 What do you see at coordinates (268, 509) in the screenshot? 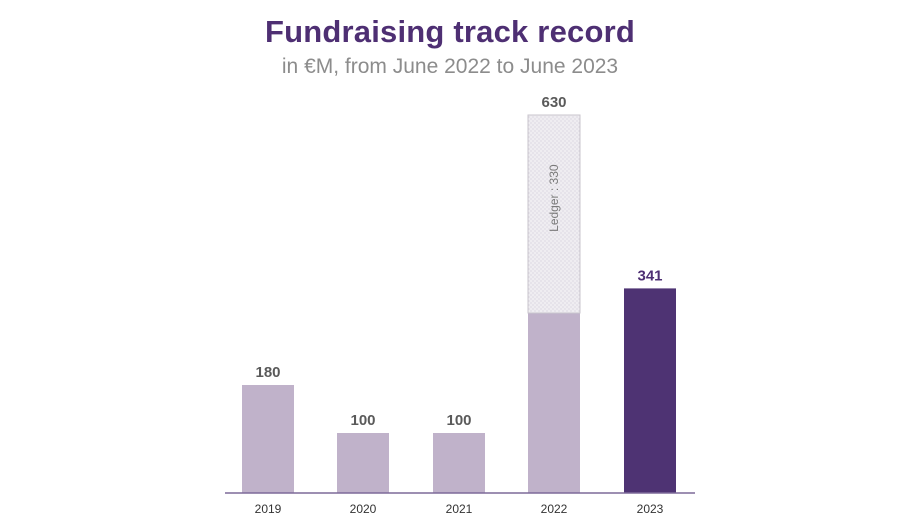
I see `category-label-2019: 2019` at bounding box center [268, 509].